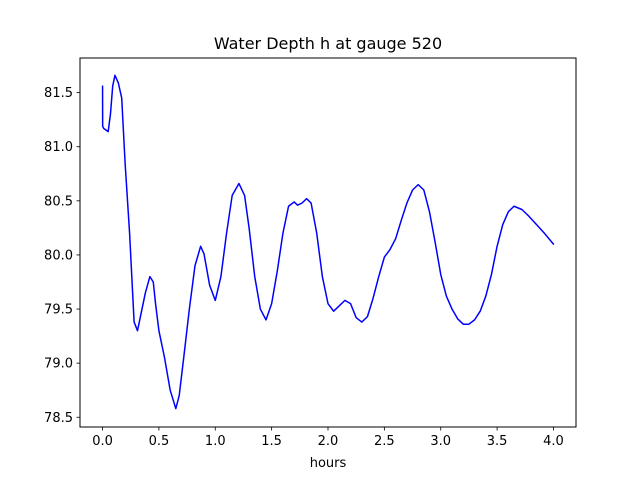  What do you see at coordinates (384, 441) in the screenshot?
I see `x-tick-label: 2.5` at bounding box center [384, 441].